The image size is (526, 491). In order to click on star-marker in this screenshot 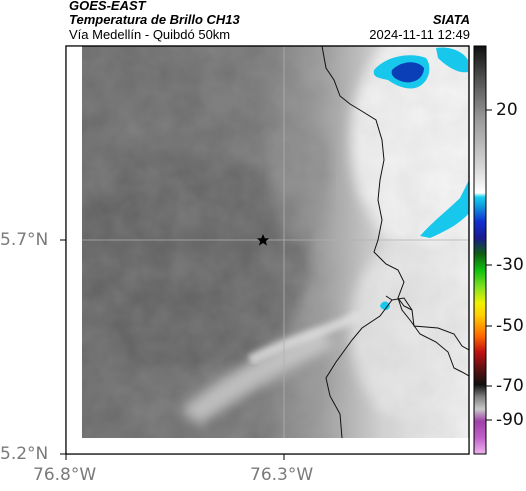, I will do `click(263, 240)`.